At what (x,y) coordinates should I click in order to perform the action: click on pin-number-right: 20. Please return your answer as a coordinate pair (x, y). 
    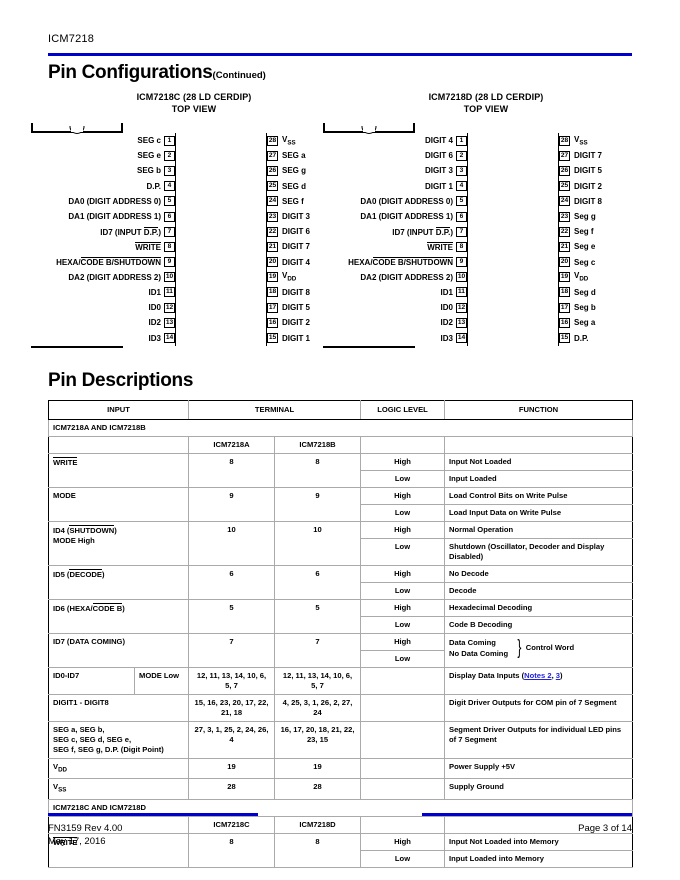
    Looking at the image, I should click on (272, 262).